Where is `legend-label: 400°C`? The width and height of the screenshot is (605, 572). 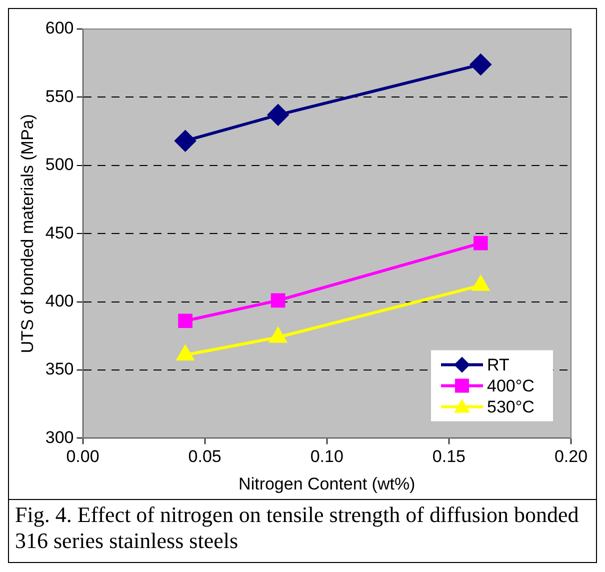
legend-label: 400°C is located at coordinates (510, 386).